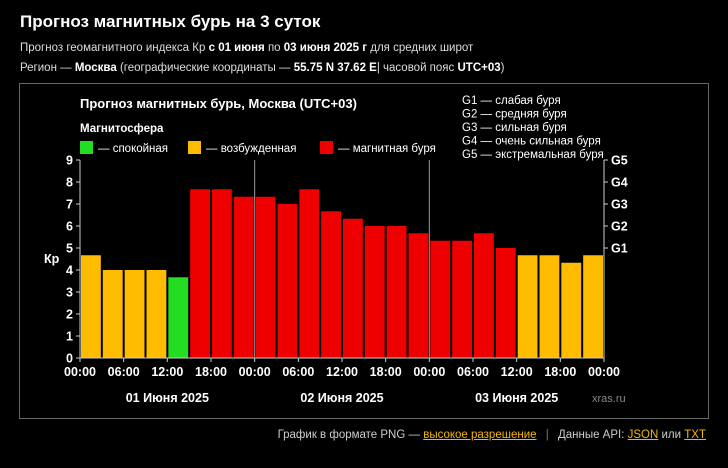 The width and height of the screenshot is (728, 468). I want to click on y-tick-label: 0, so click(69, 359).